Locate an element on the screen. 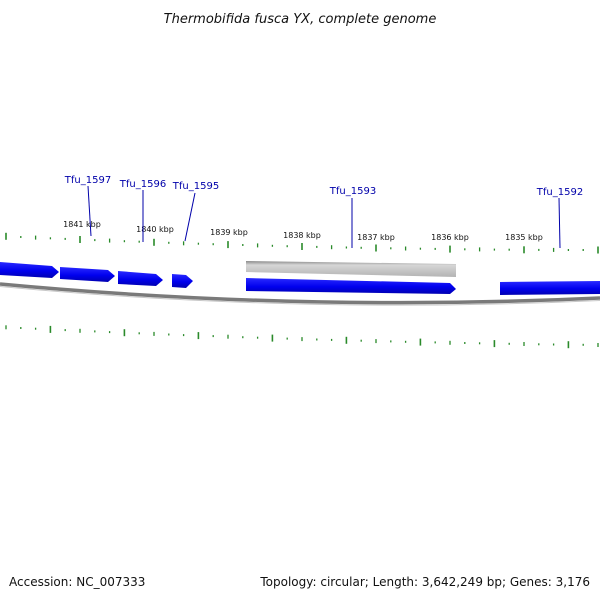 The height and width of the screenshot is (600, 600). reverse-strand-feature is located at coordinates (351, 269).